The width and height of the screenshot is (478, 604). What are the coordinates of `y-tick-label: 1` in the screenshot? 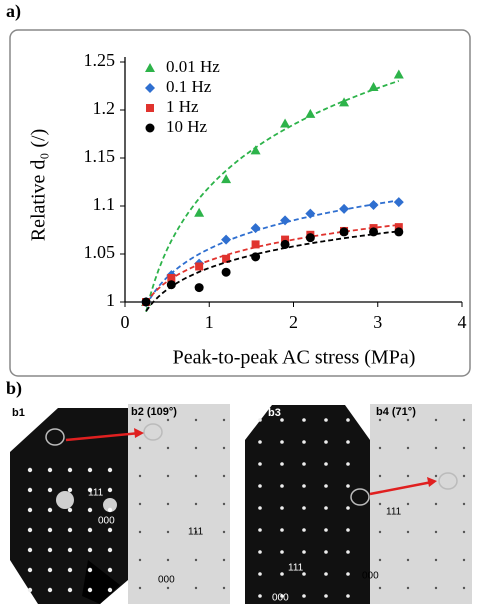 It's located at (110, 300).